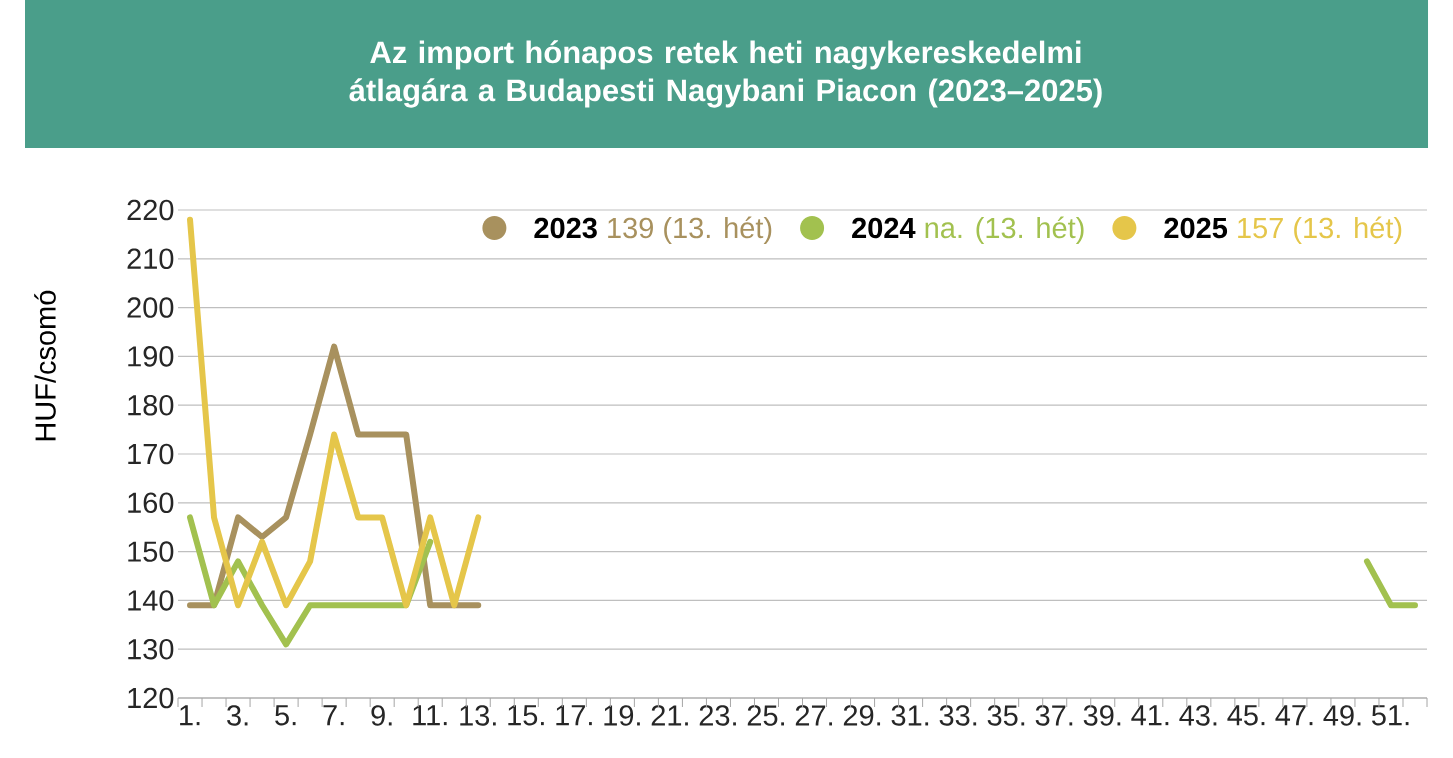  I want to click on annotation: na. (13. hét), so click(1004, 230).